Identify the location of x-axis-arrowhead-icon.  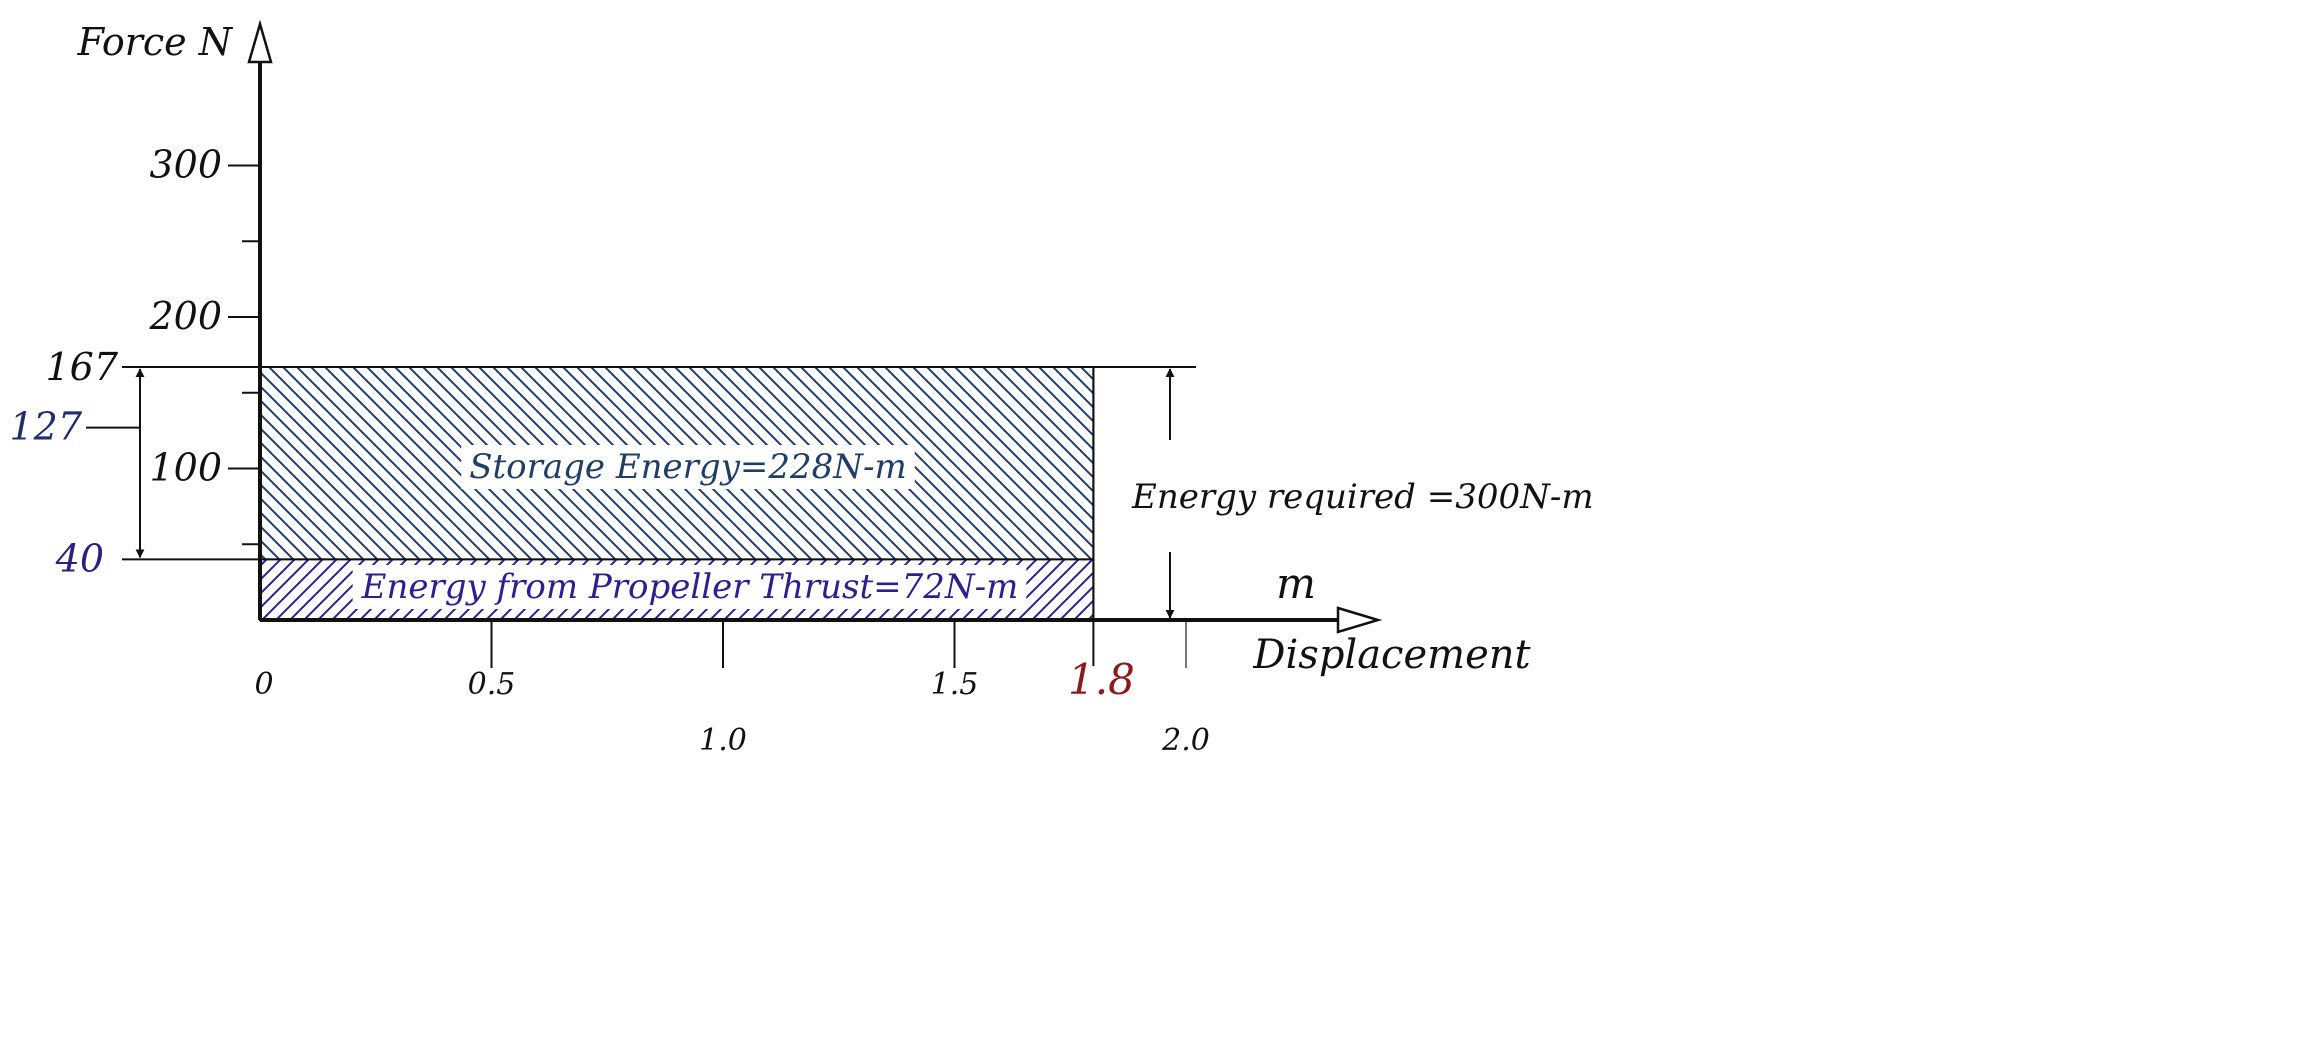
(1359, 620).